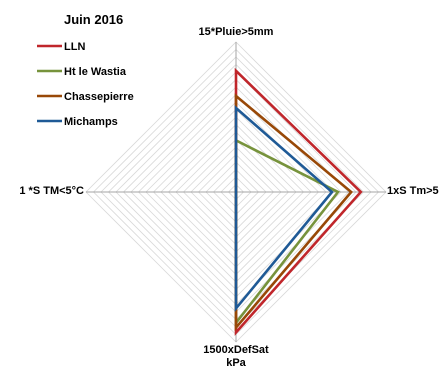 This screenshot has height=371, width=439. I want to click on axis-label-pluie: 15*Pluie>5mm, so click(236, 32).